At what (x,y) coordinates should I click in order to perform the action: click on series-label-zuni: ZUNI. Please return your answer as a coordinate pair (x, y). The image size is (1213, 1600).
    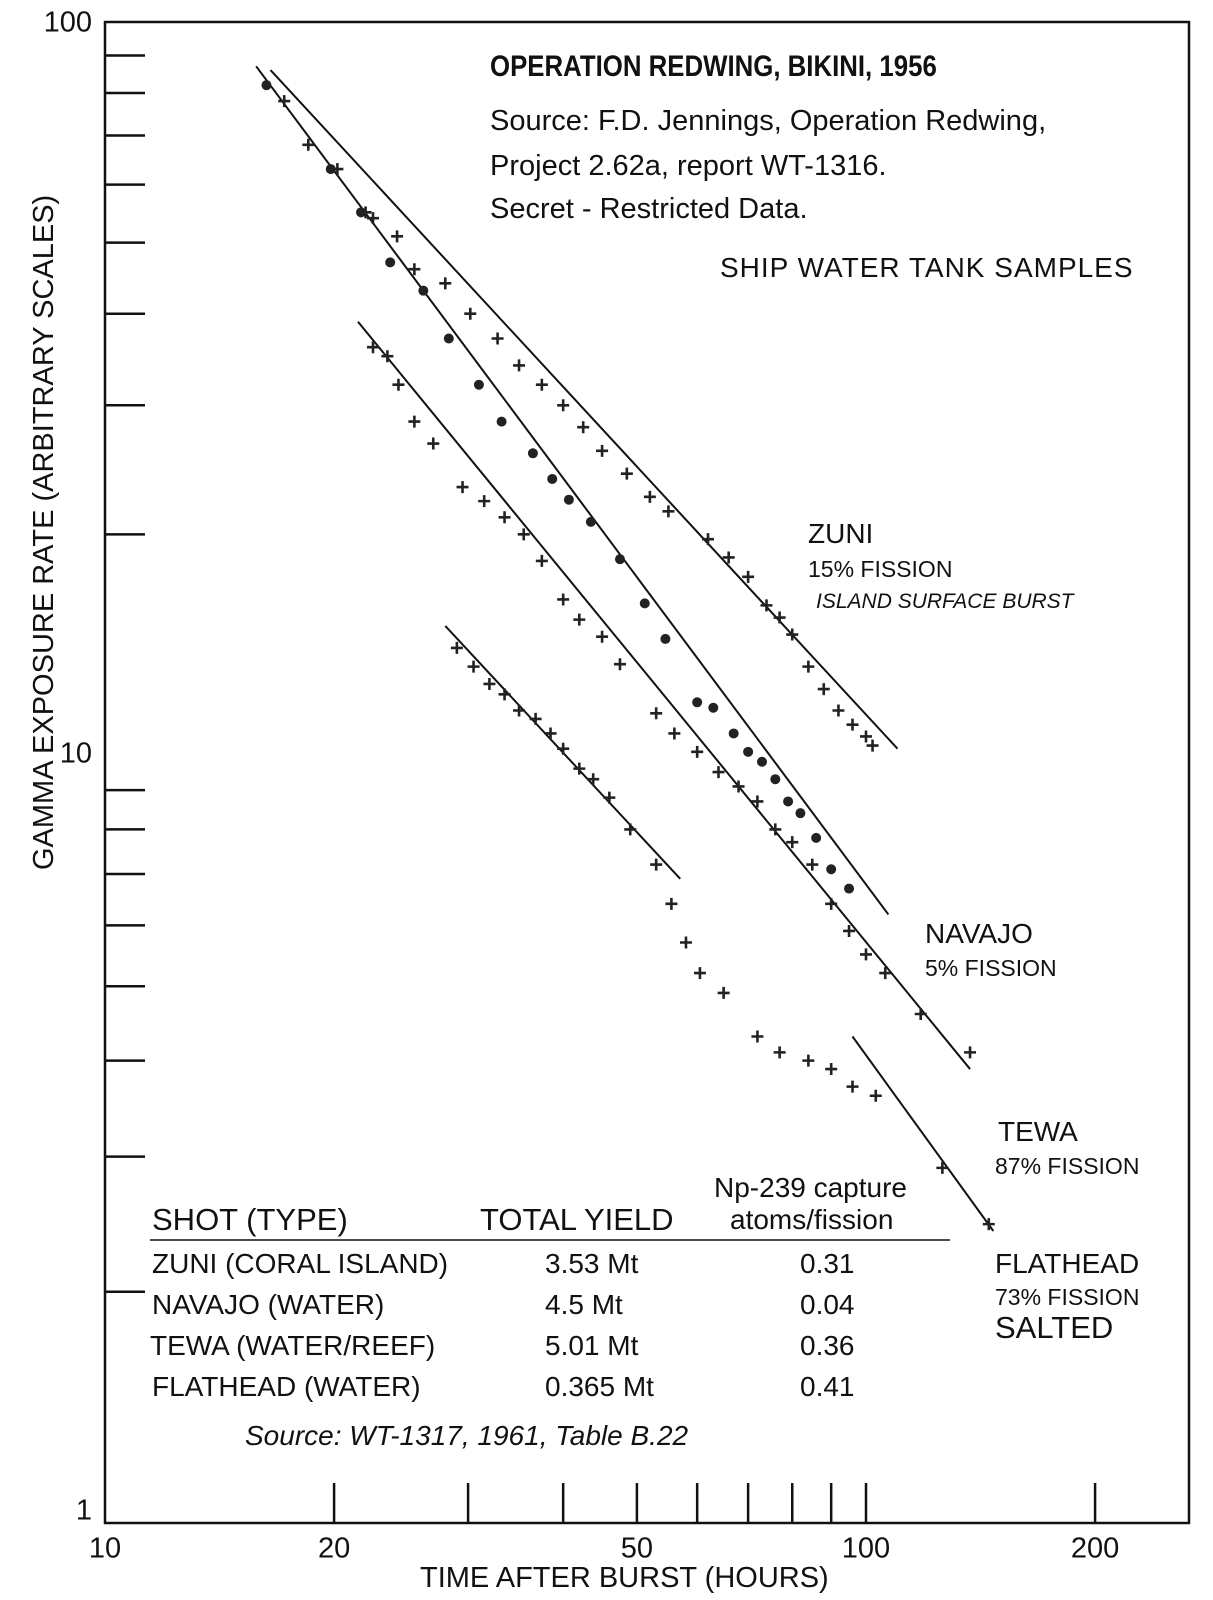
    Looking at the image, I should click on (841, 533).